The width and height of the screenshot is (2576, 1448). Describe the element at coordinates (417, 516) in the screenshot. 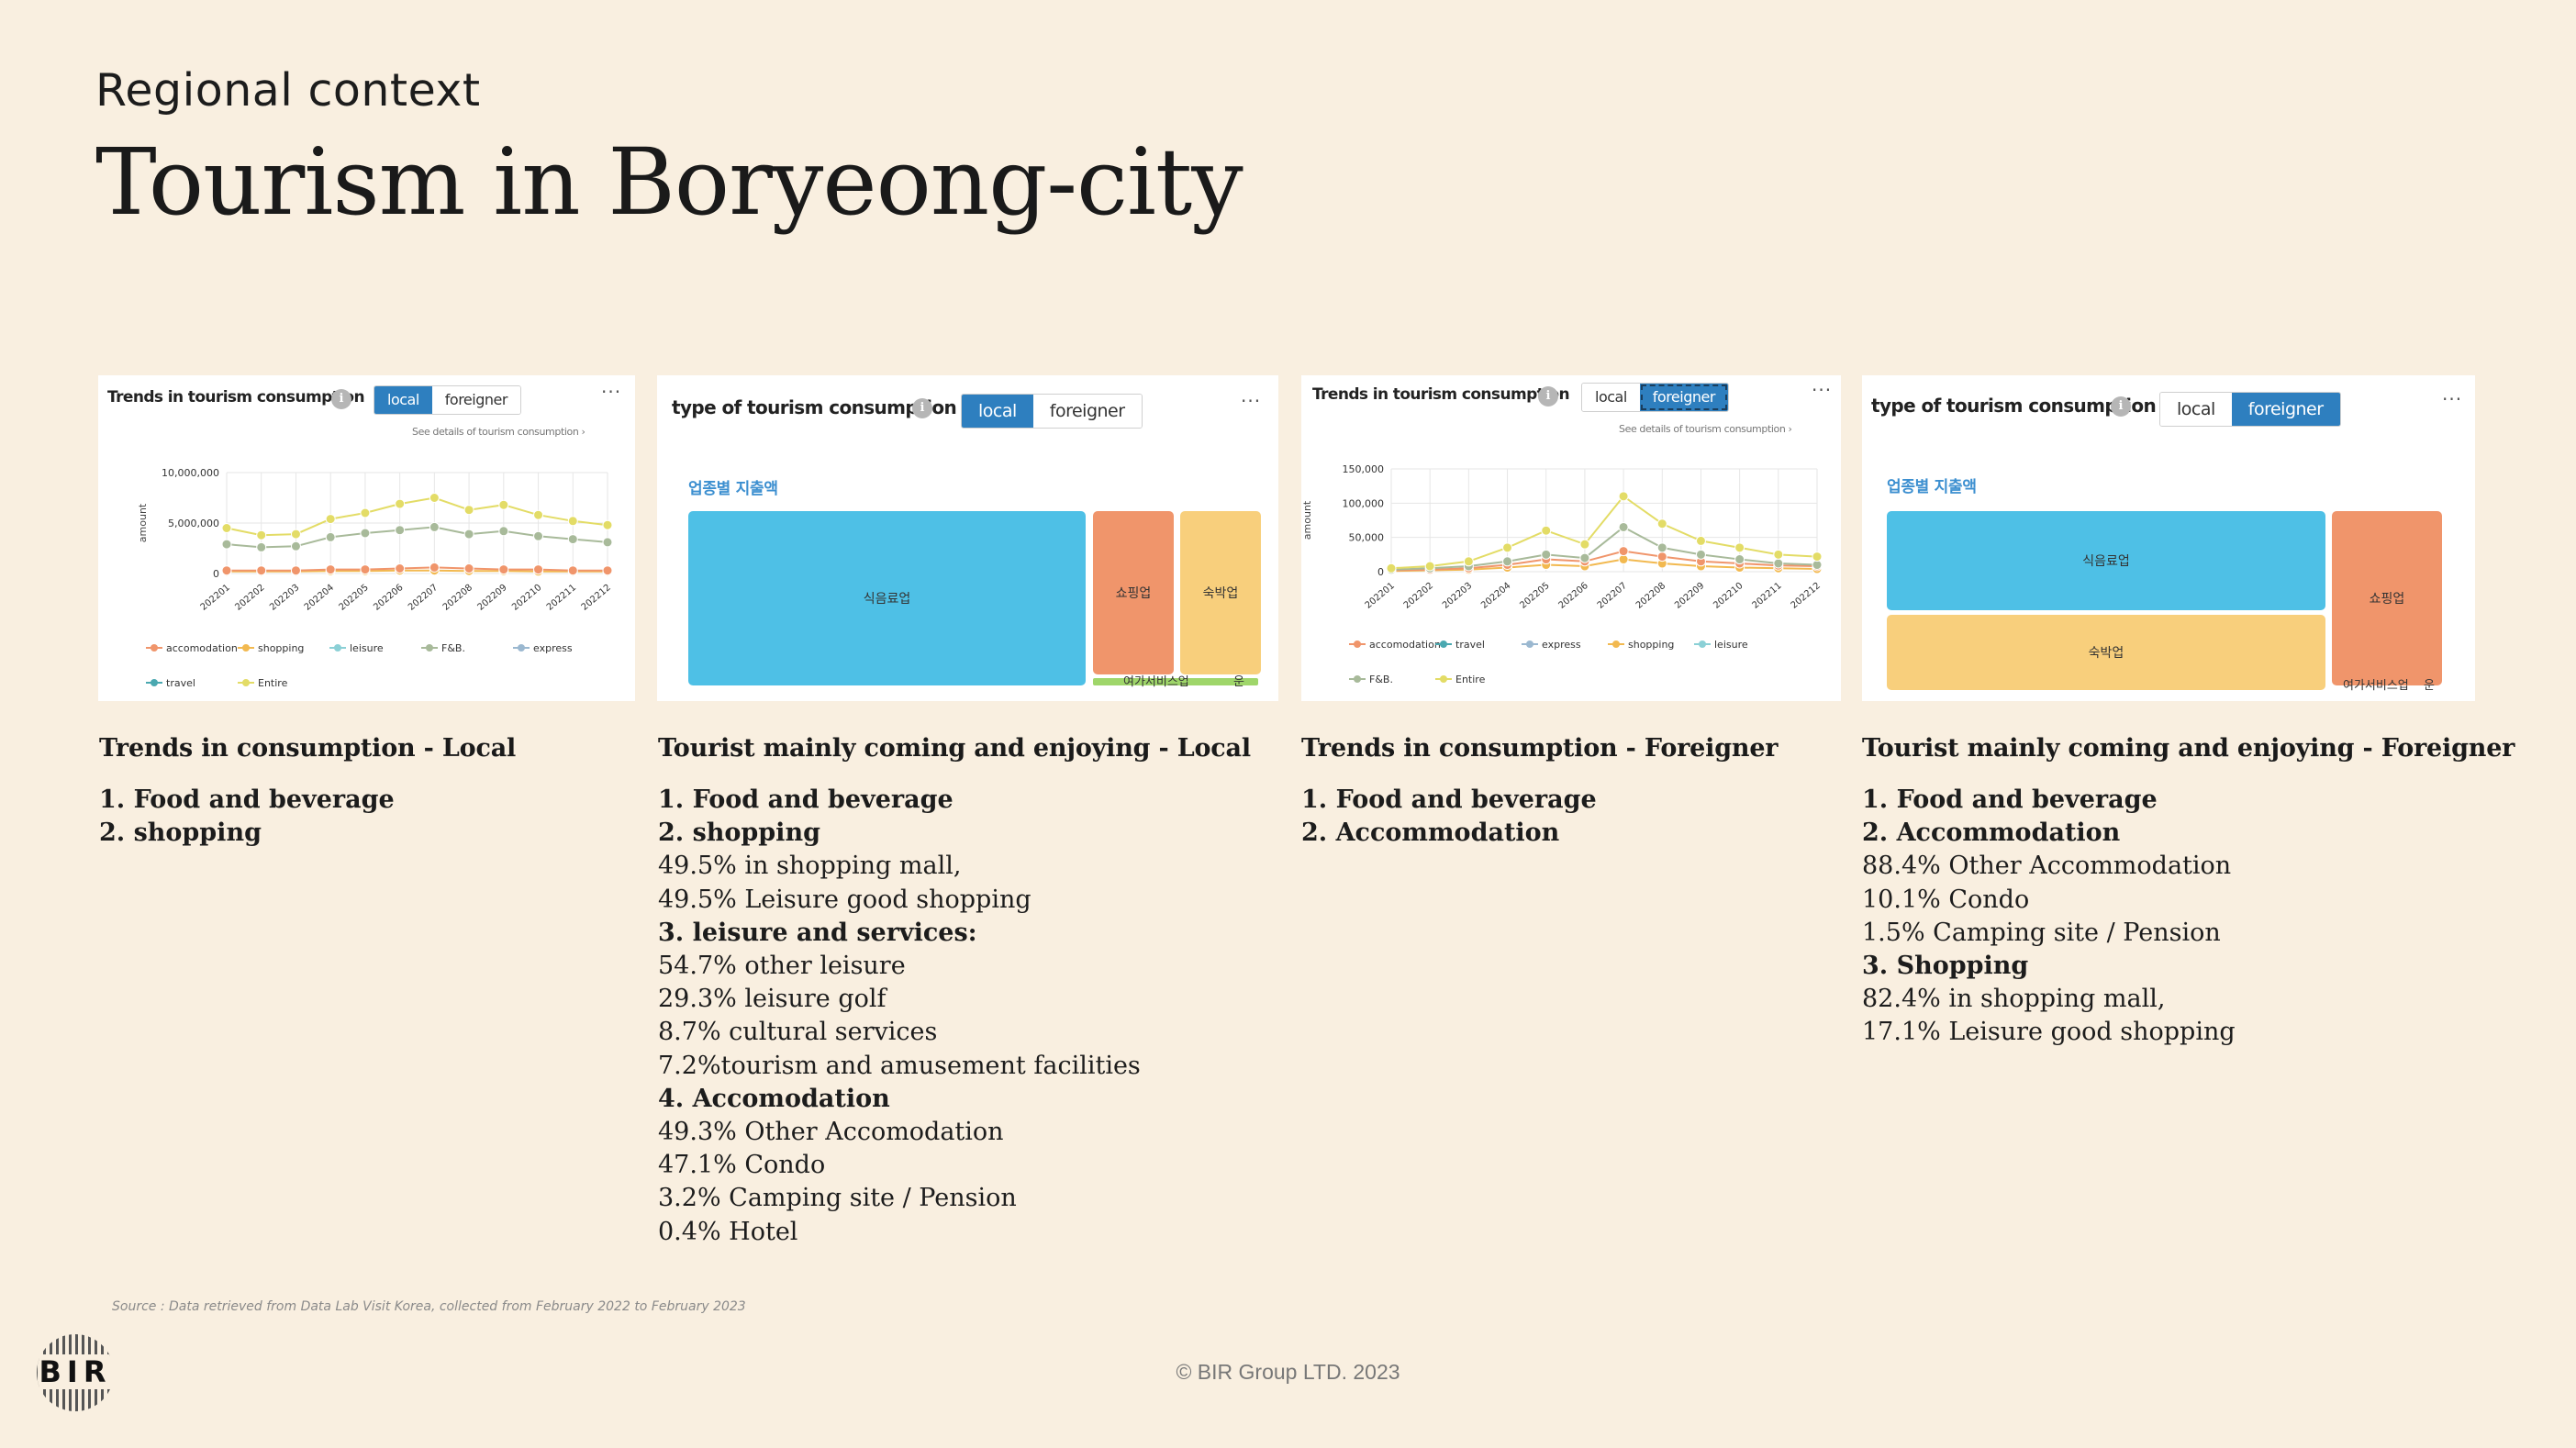

I see `series-line-entire` at that location.